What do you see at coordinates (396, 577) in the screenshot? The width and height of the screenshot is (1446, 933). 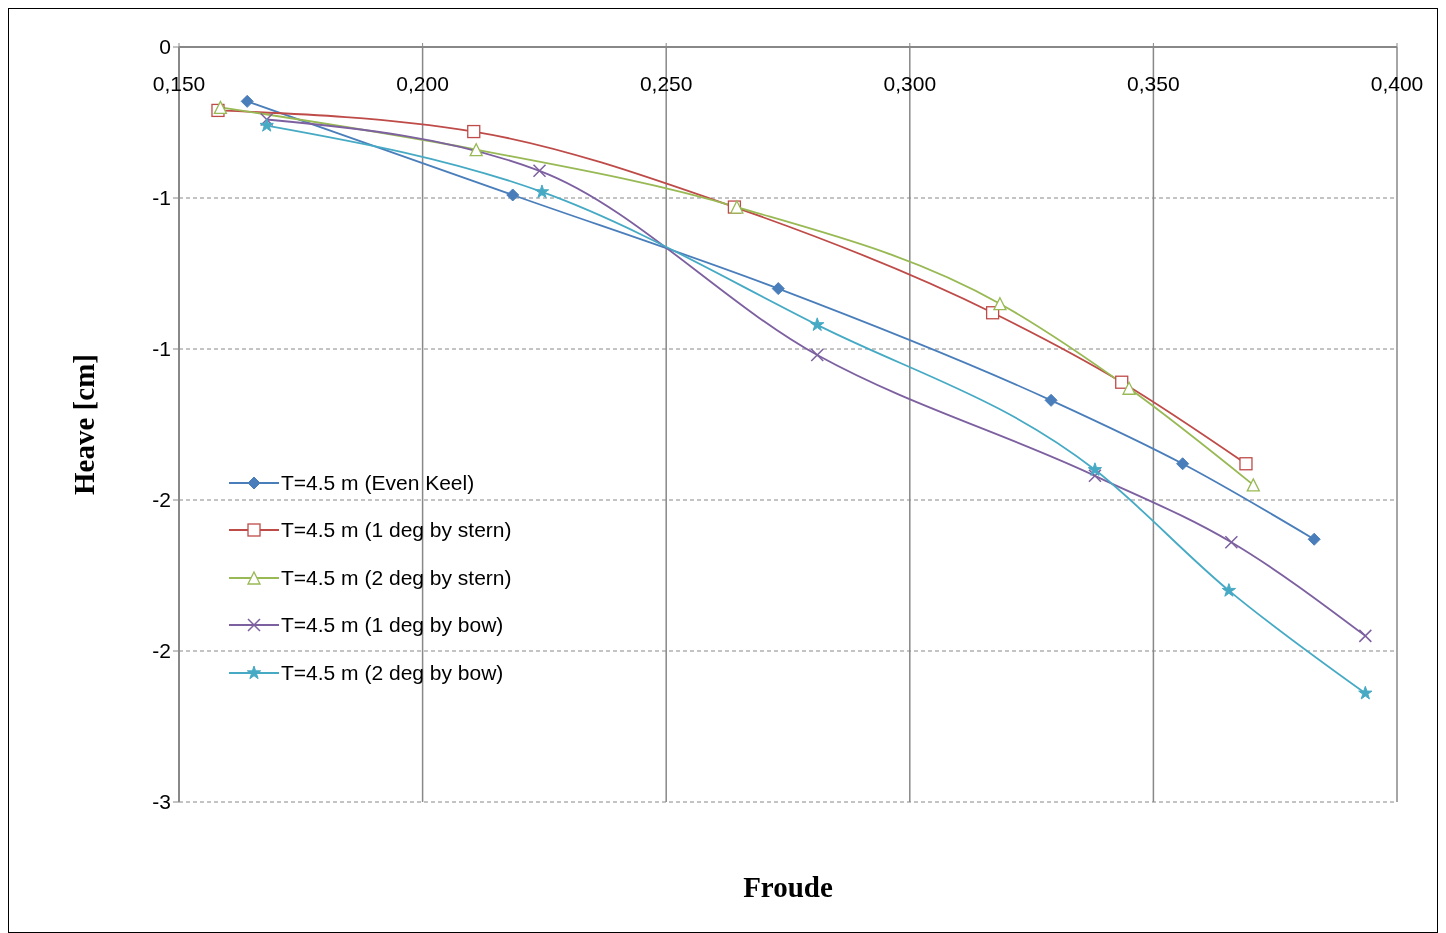 I see `legend-label: T=4.5 m (2 deg by stern)` at bounding box center [396, 577].